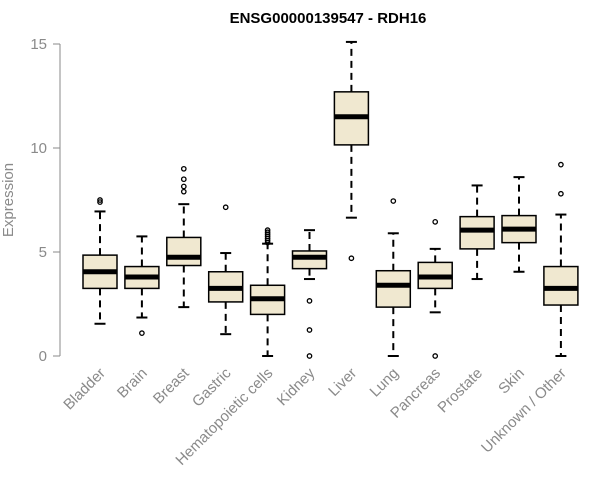 This screenshot has height=500, width=600. What do you see at coordinates (435, 288) in the screenshot?
I see `box-pancreas` at bounding box center [435, 288].